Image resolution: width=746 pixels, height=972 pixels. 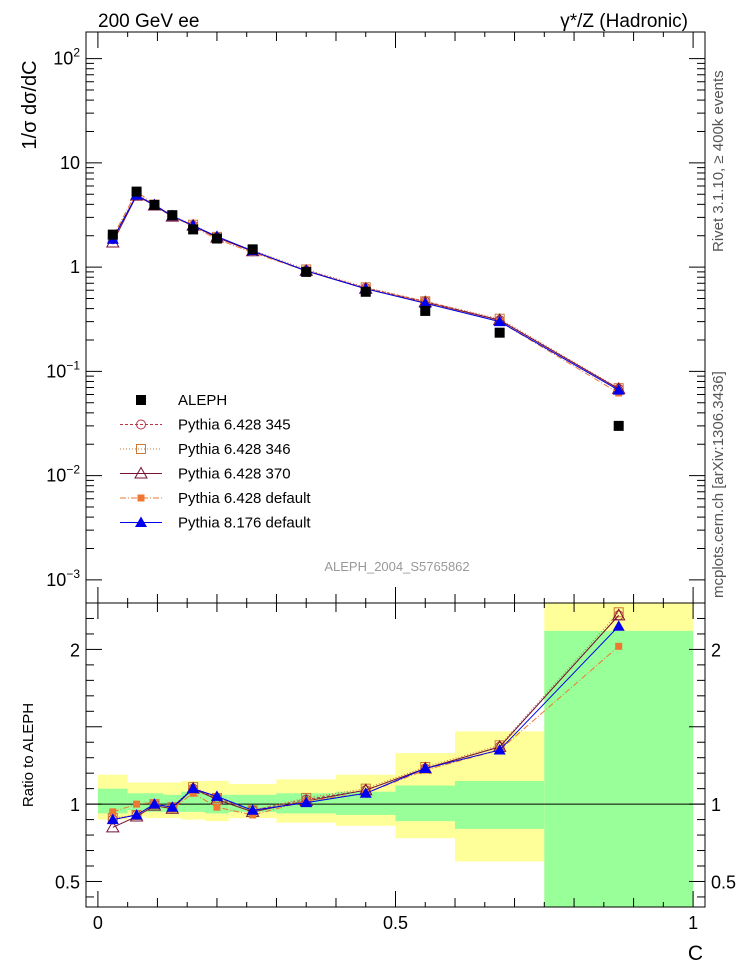 I want to click on x-tick-label: 1, so click(x=693, y=923).